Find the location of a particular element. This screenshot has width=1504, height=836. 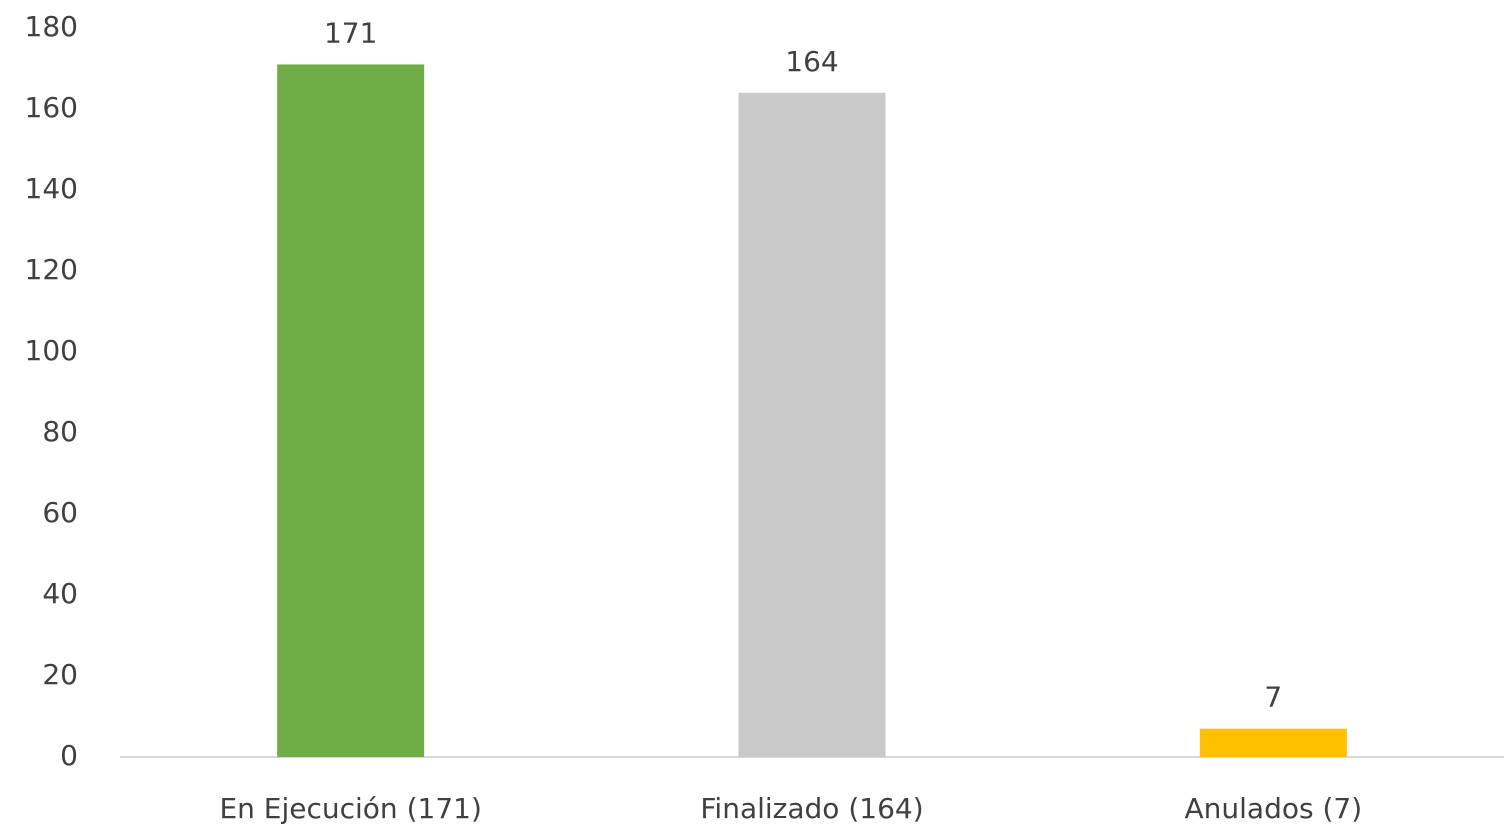

y-tick-label: 40 is located at coordinates (60, 593).